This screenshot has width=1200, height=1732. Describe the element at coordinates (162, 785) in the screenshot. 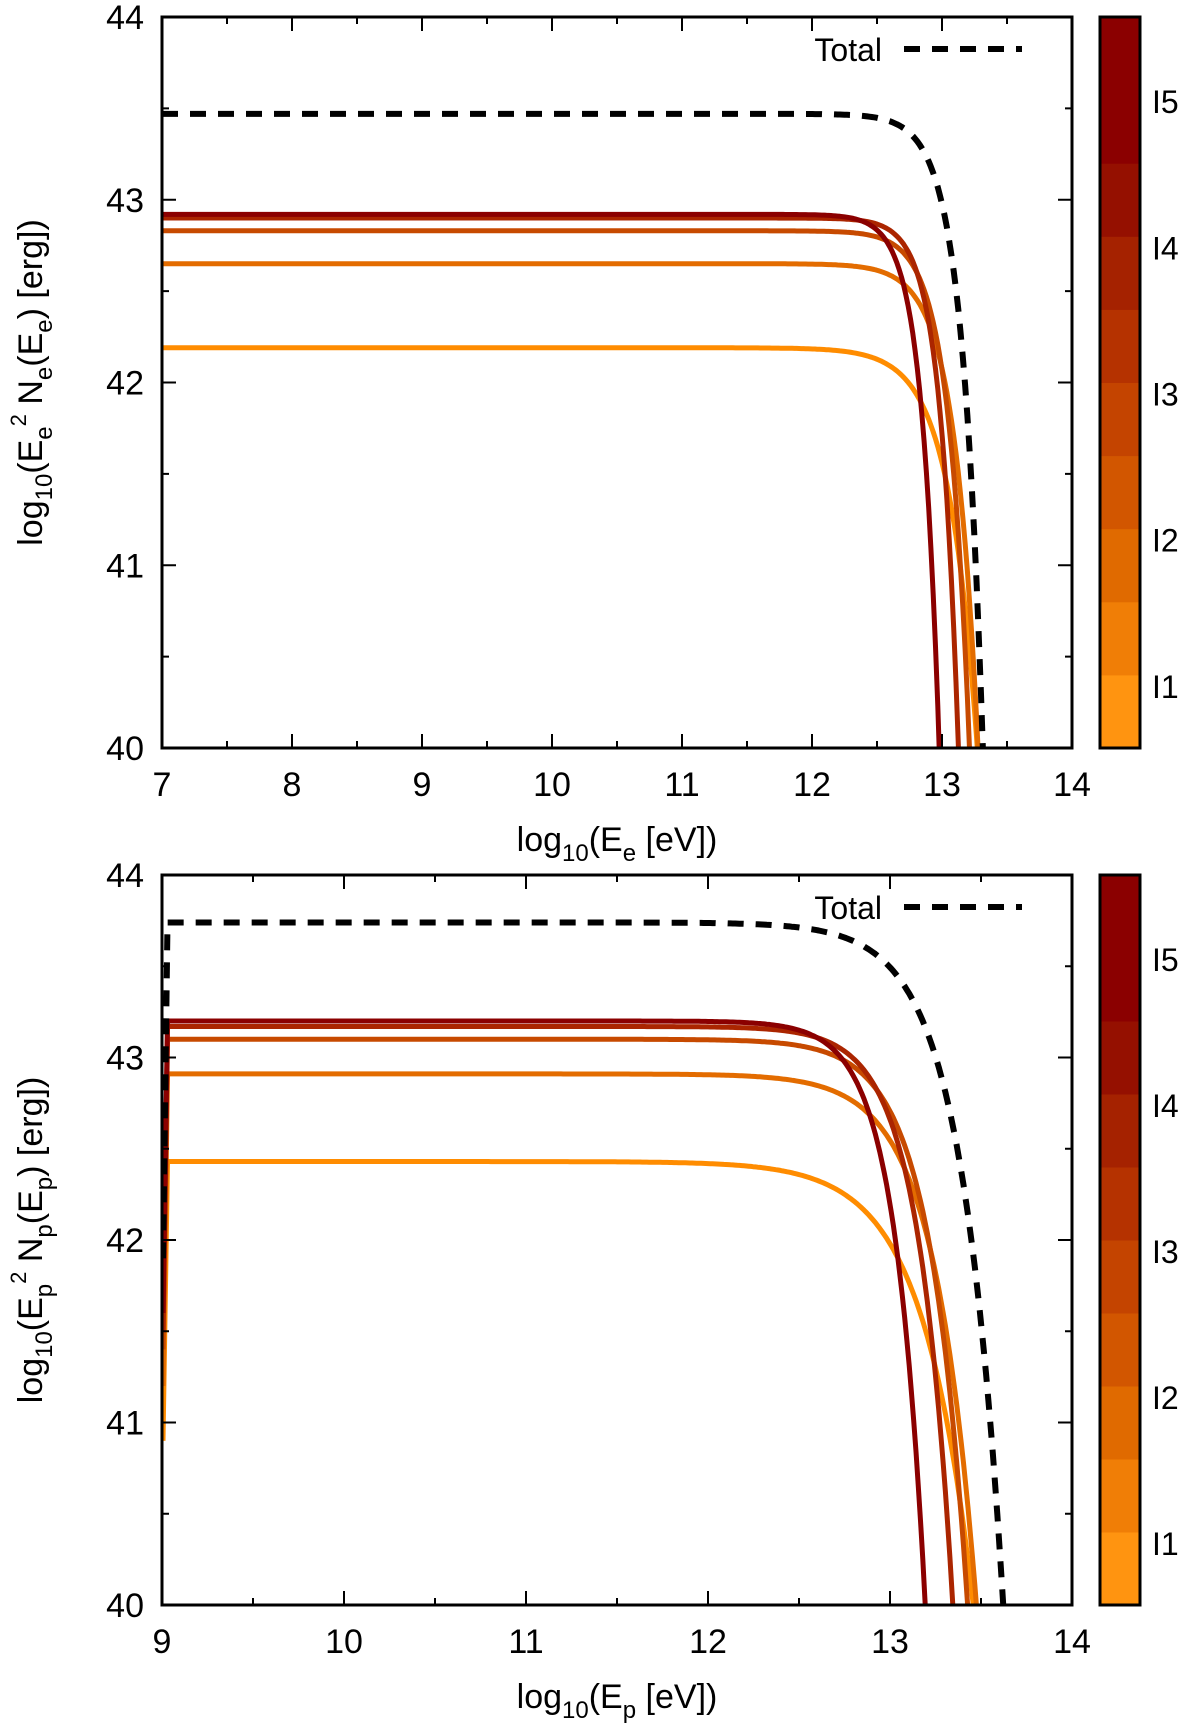

I see `x-tick-label: 7` at that location.